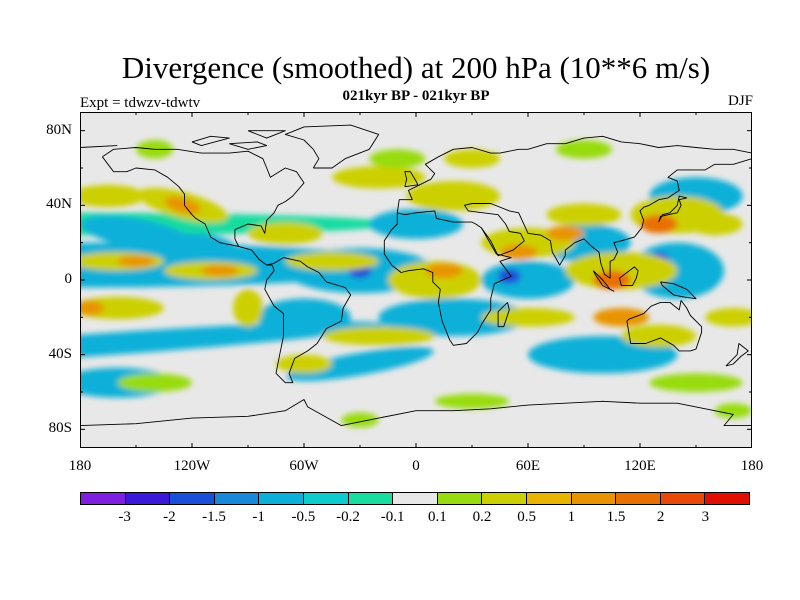 This screenshot has height=600, width=800. I want to click on y-tick-label: 80S, so click(60, 428).